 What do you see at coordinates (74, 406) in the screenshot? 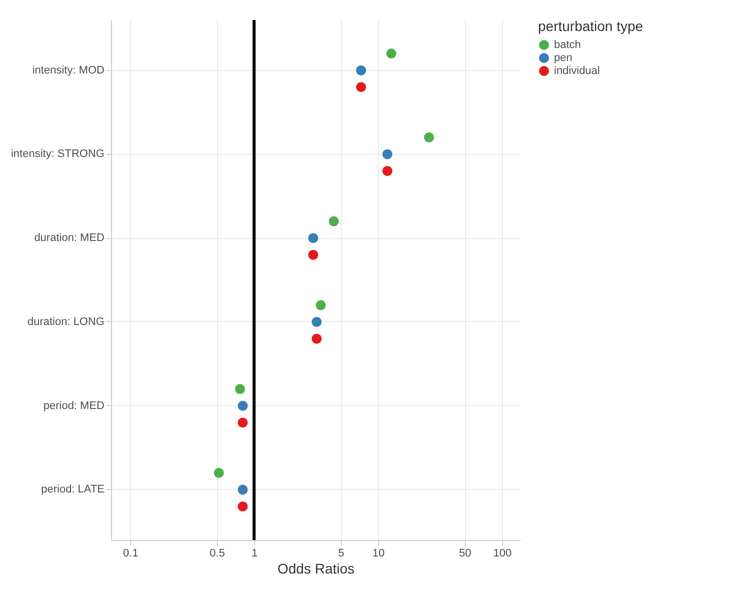
I see `y-tick-label: period: MED` at bounding box center [74, 406].